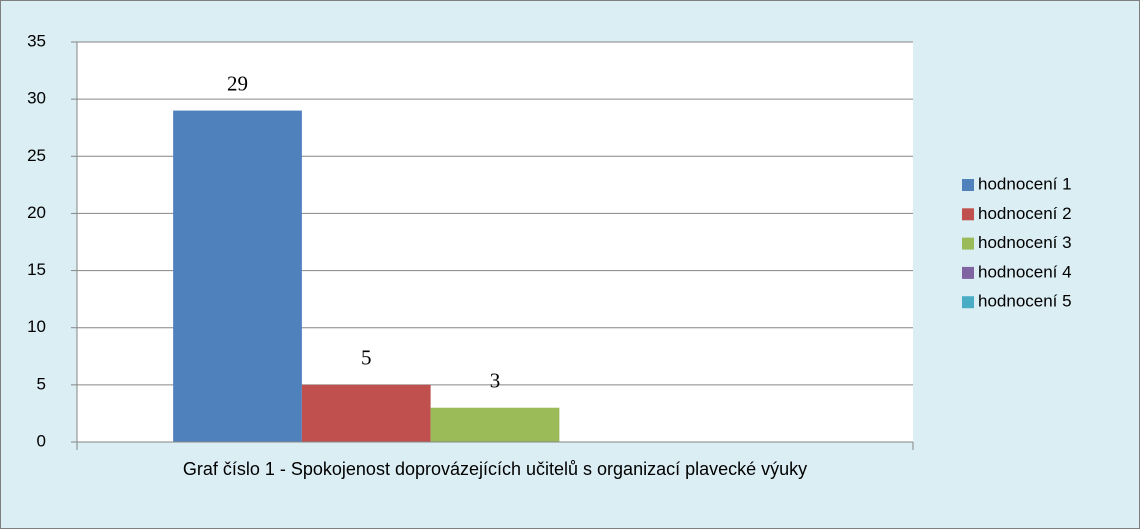 Image resolution: width=1140 pixels, height=529 pixels. Describe the element at coordinates (1025, 183) in the screenshot. I see `legend-label: hodnocení 1` at that location.